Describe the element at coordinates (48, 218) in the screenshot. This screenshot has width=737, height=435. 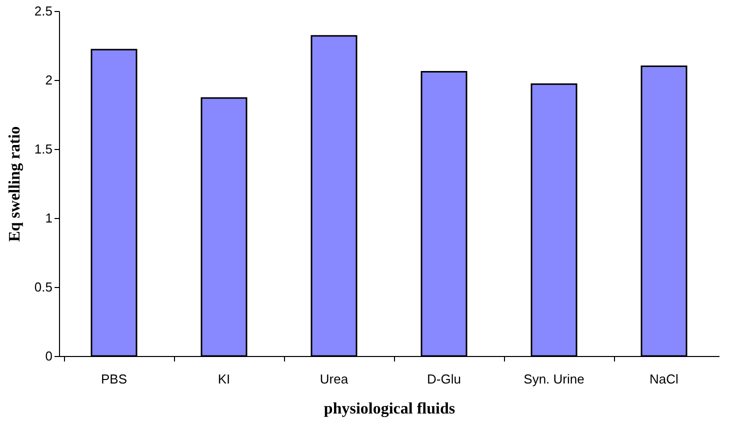
I see `y-tick-label: 1` at that location.